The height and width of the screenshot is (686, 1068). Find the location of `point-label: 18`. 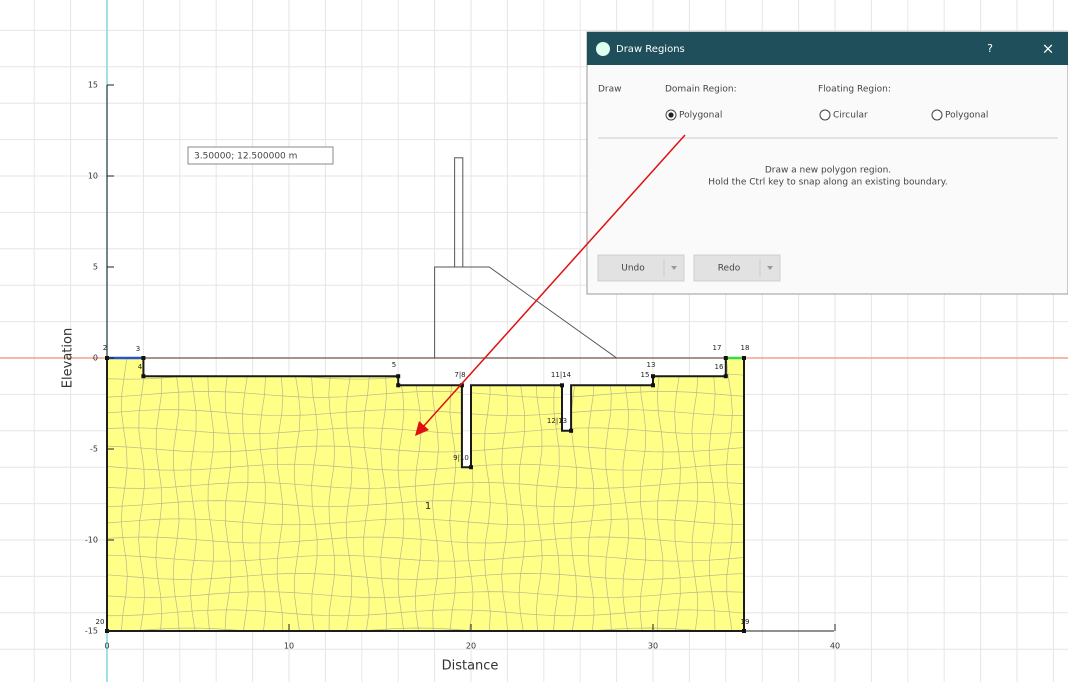

point-label: 18 is located at coordinates (745, 348).